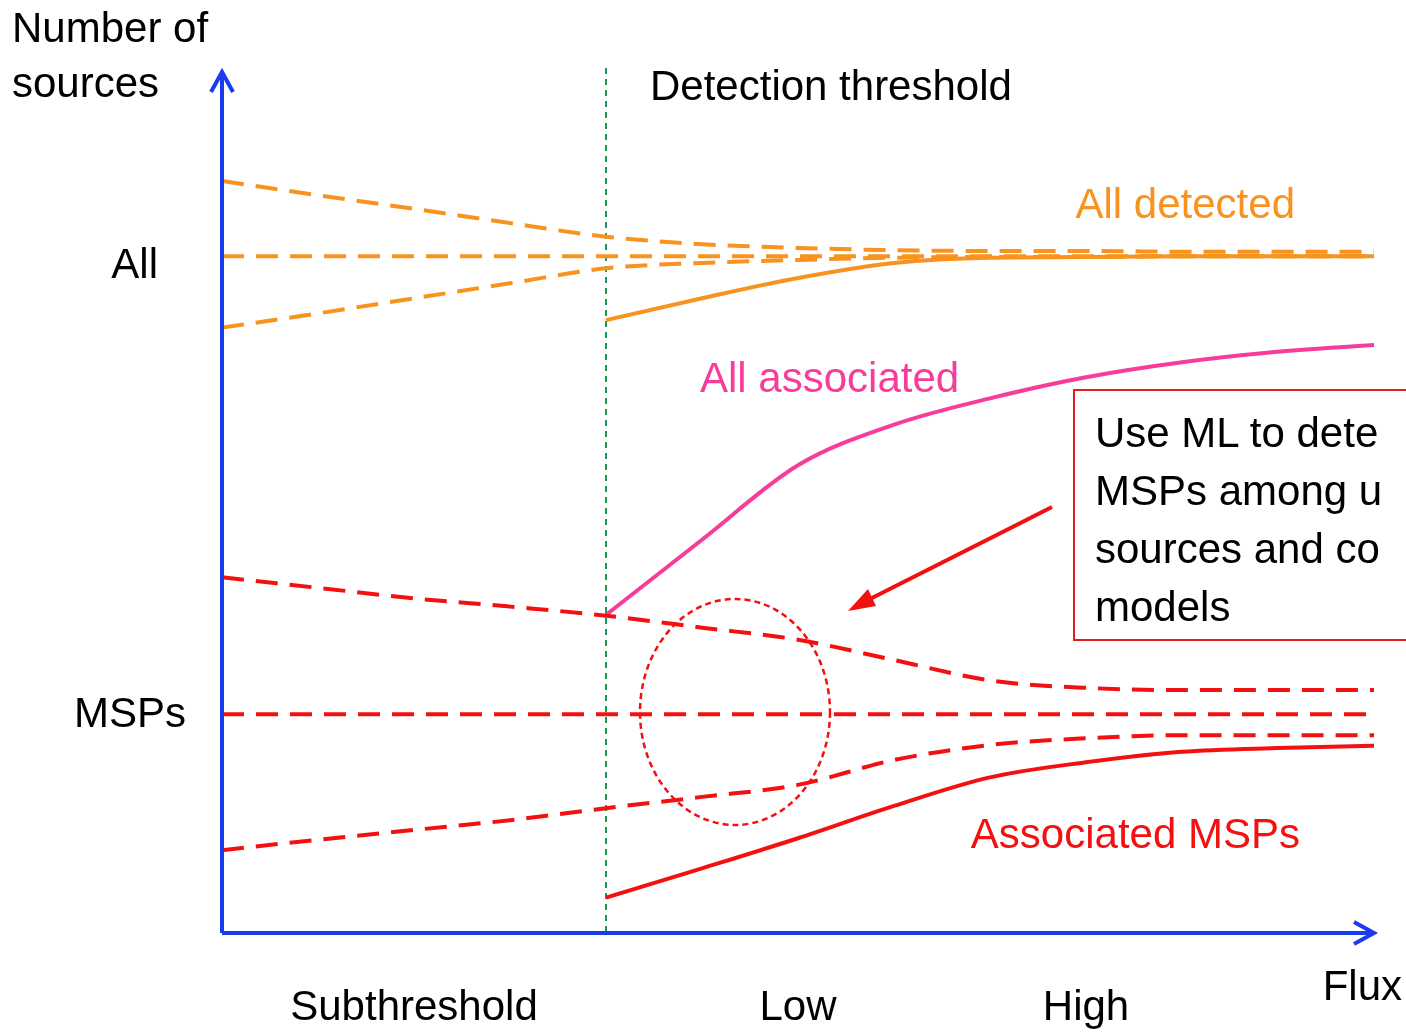 Image resolution: width=1406 pixels, height=1035 pixels. Describe the element at coordinates (1135, 833) in the screenshot. I see `series-label: Associated MSPs` at that location.